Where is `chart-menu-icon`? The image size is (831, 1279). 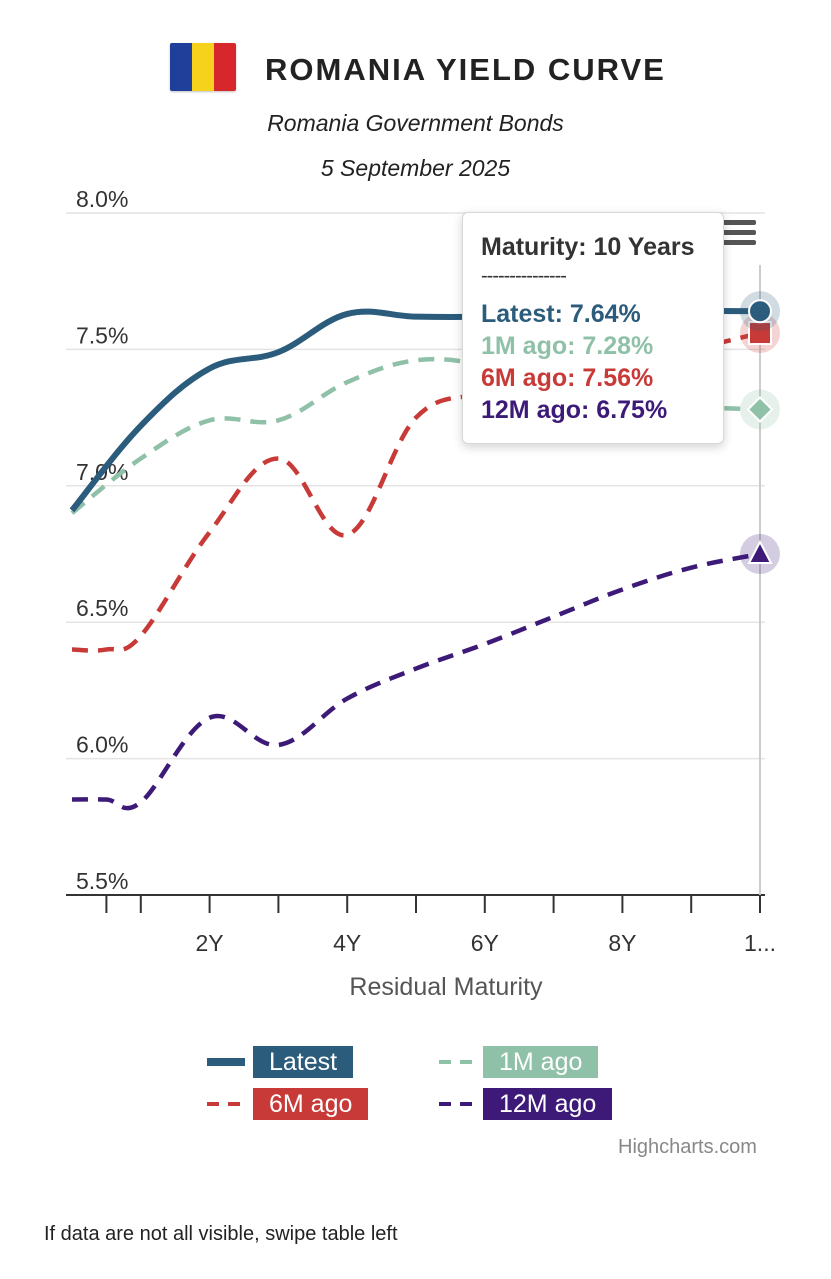
chart-menu-icon is located at coordinates (739, 235).